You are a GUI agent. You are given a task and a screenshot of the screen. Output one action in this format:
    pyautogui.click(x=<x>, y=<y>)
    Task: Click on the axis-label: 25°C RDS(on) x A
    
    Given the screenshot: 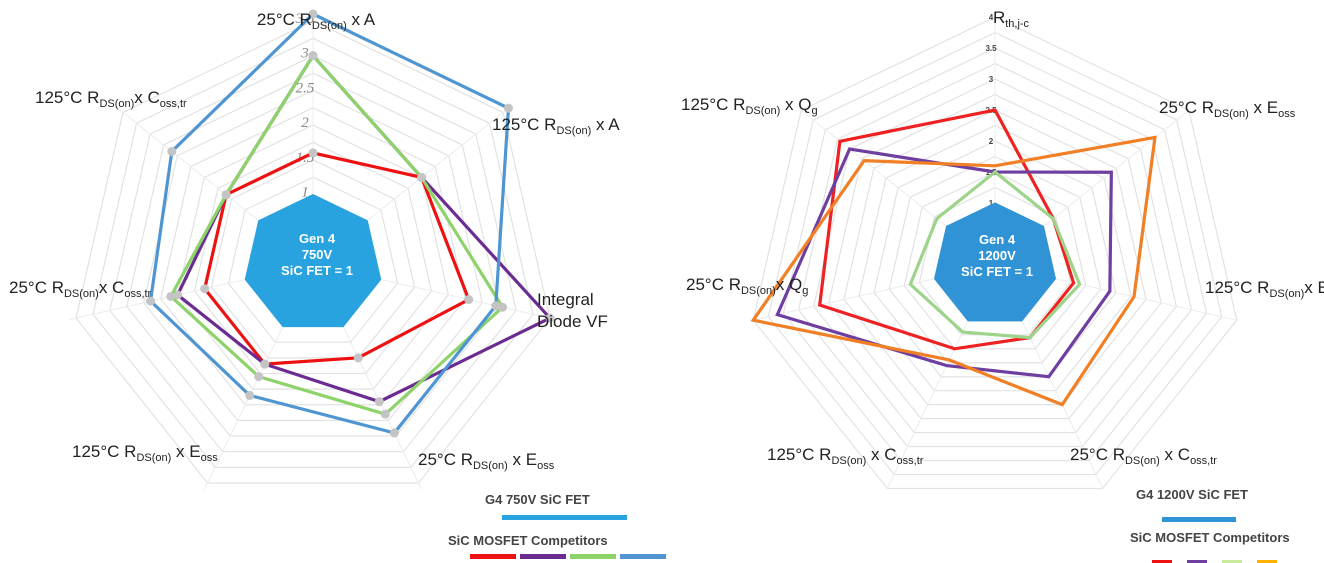 What is the action you would take?
    pyautogui.click(x=316, y=21)
    